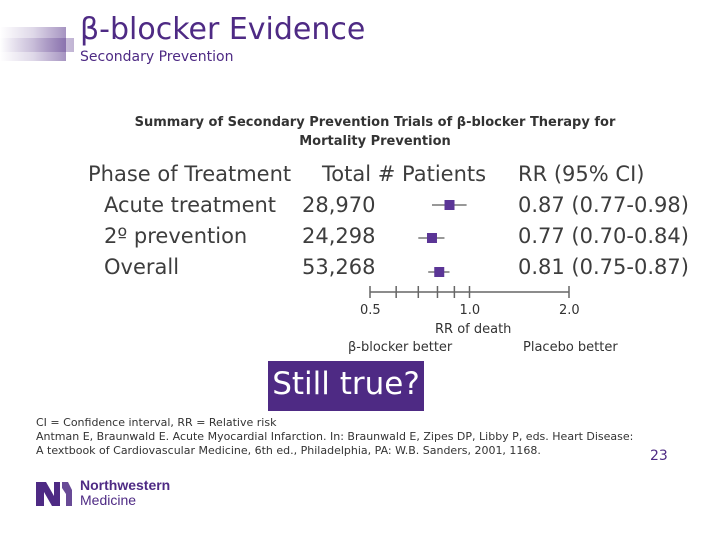  What do you see at coordinates (339, 267) in the screenshot?
I see `patients-cell: 53,268` at bounding box center [339, 267].